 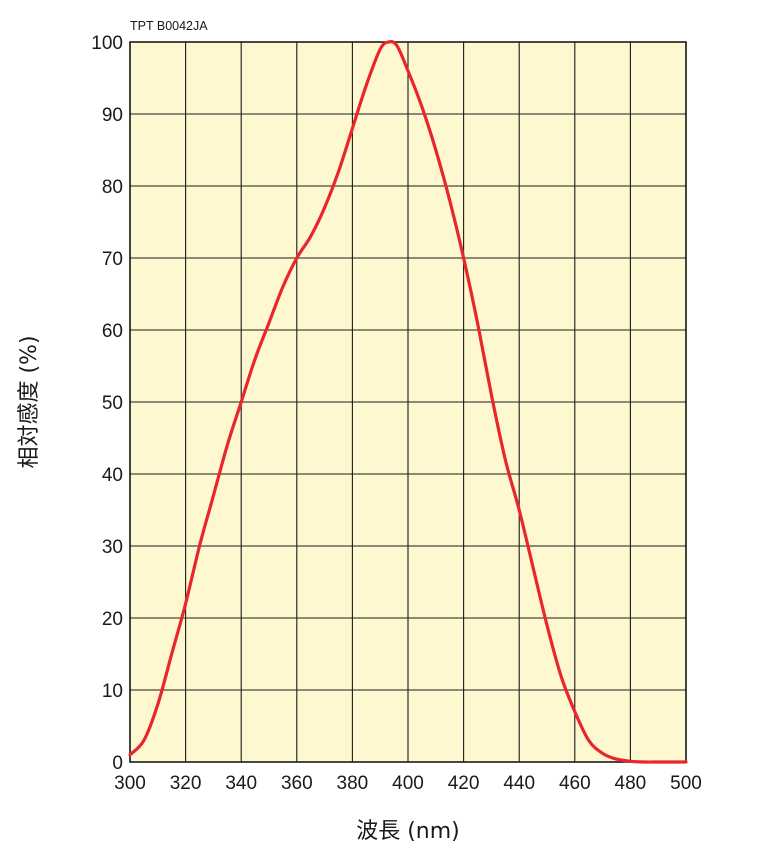 What do you see at coordinates (112, 331) in the screenshot?
I see `y-tick-label: 60` at bounding box center [112, 331].